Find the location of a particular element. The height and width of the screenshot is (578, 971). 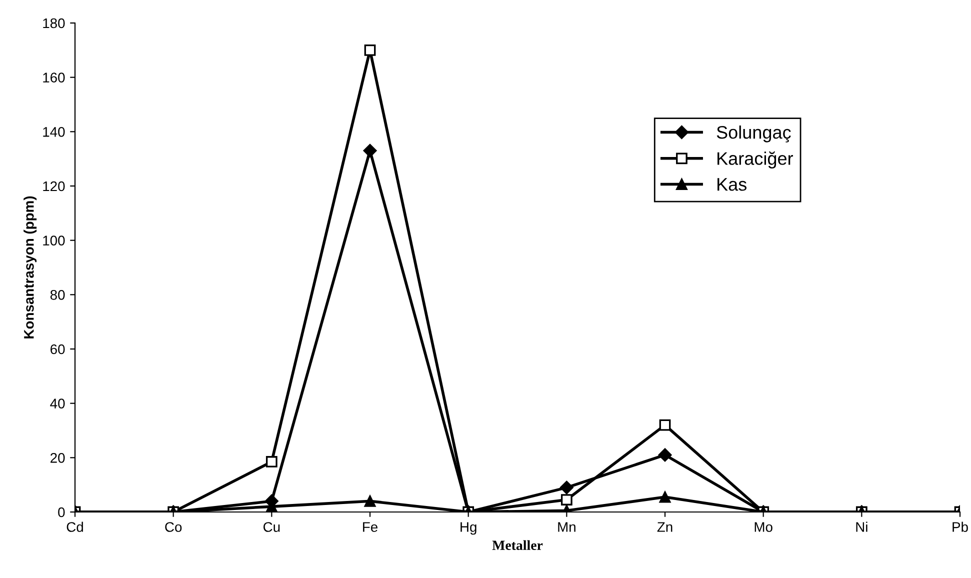

y-tick-label: 20 is located at coordinates (57, 458).